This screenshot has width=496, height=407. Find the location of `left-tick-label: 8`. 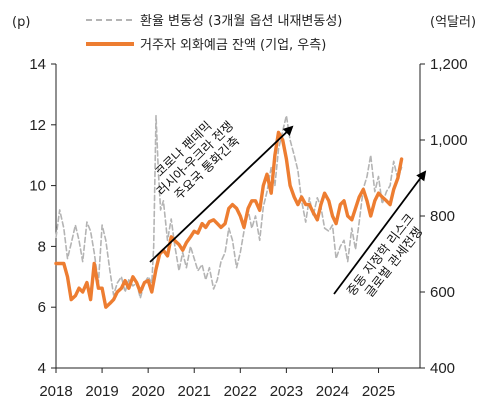

left-tick-label: 8 is located at coordinates (42, 246).